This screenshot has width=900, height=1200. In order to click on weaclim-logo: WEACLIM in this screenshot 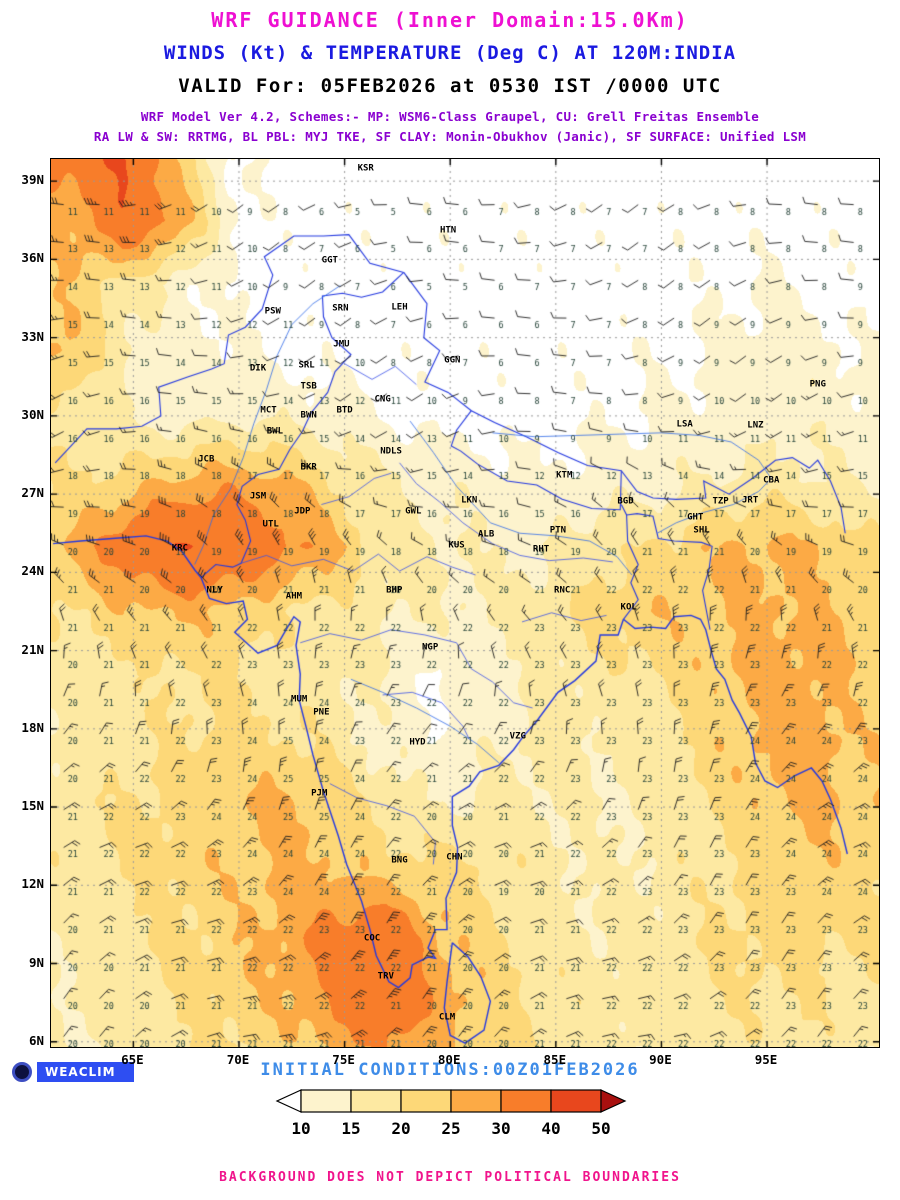, I will do `click(73, 1072)`.